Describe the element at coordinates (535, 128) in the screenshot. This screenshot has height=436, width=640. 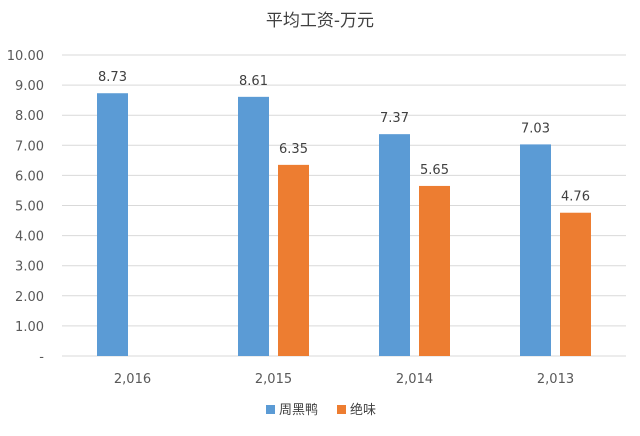
I see `data-label: 7.03` at that location.